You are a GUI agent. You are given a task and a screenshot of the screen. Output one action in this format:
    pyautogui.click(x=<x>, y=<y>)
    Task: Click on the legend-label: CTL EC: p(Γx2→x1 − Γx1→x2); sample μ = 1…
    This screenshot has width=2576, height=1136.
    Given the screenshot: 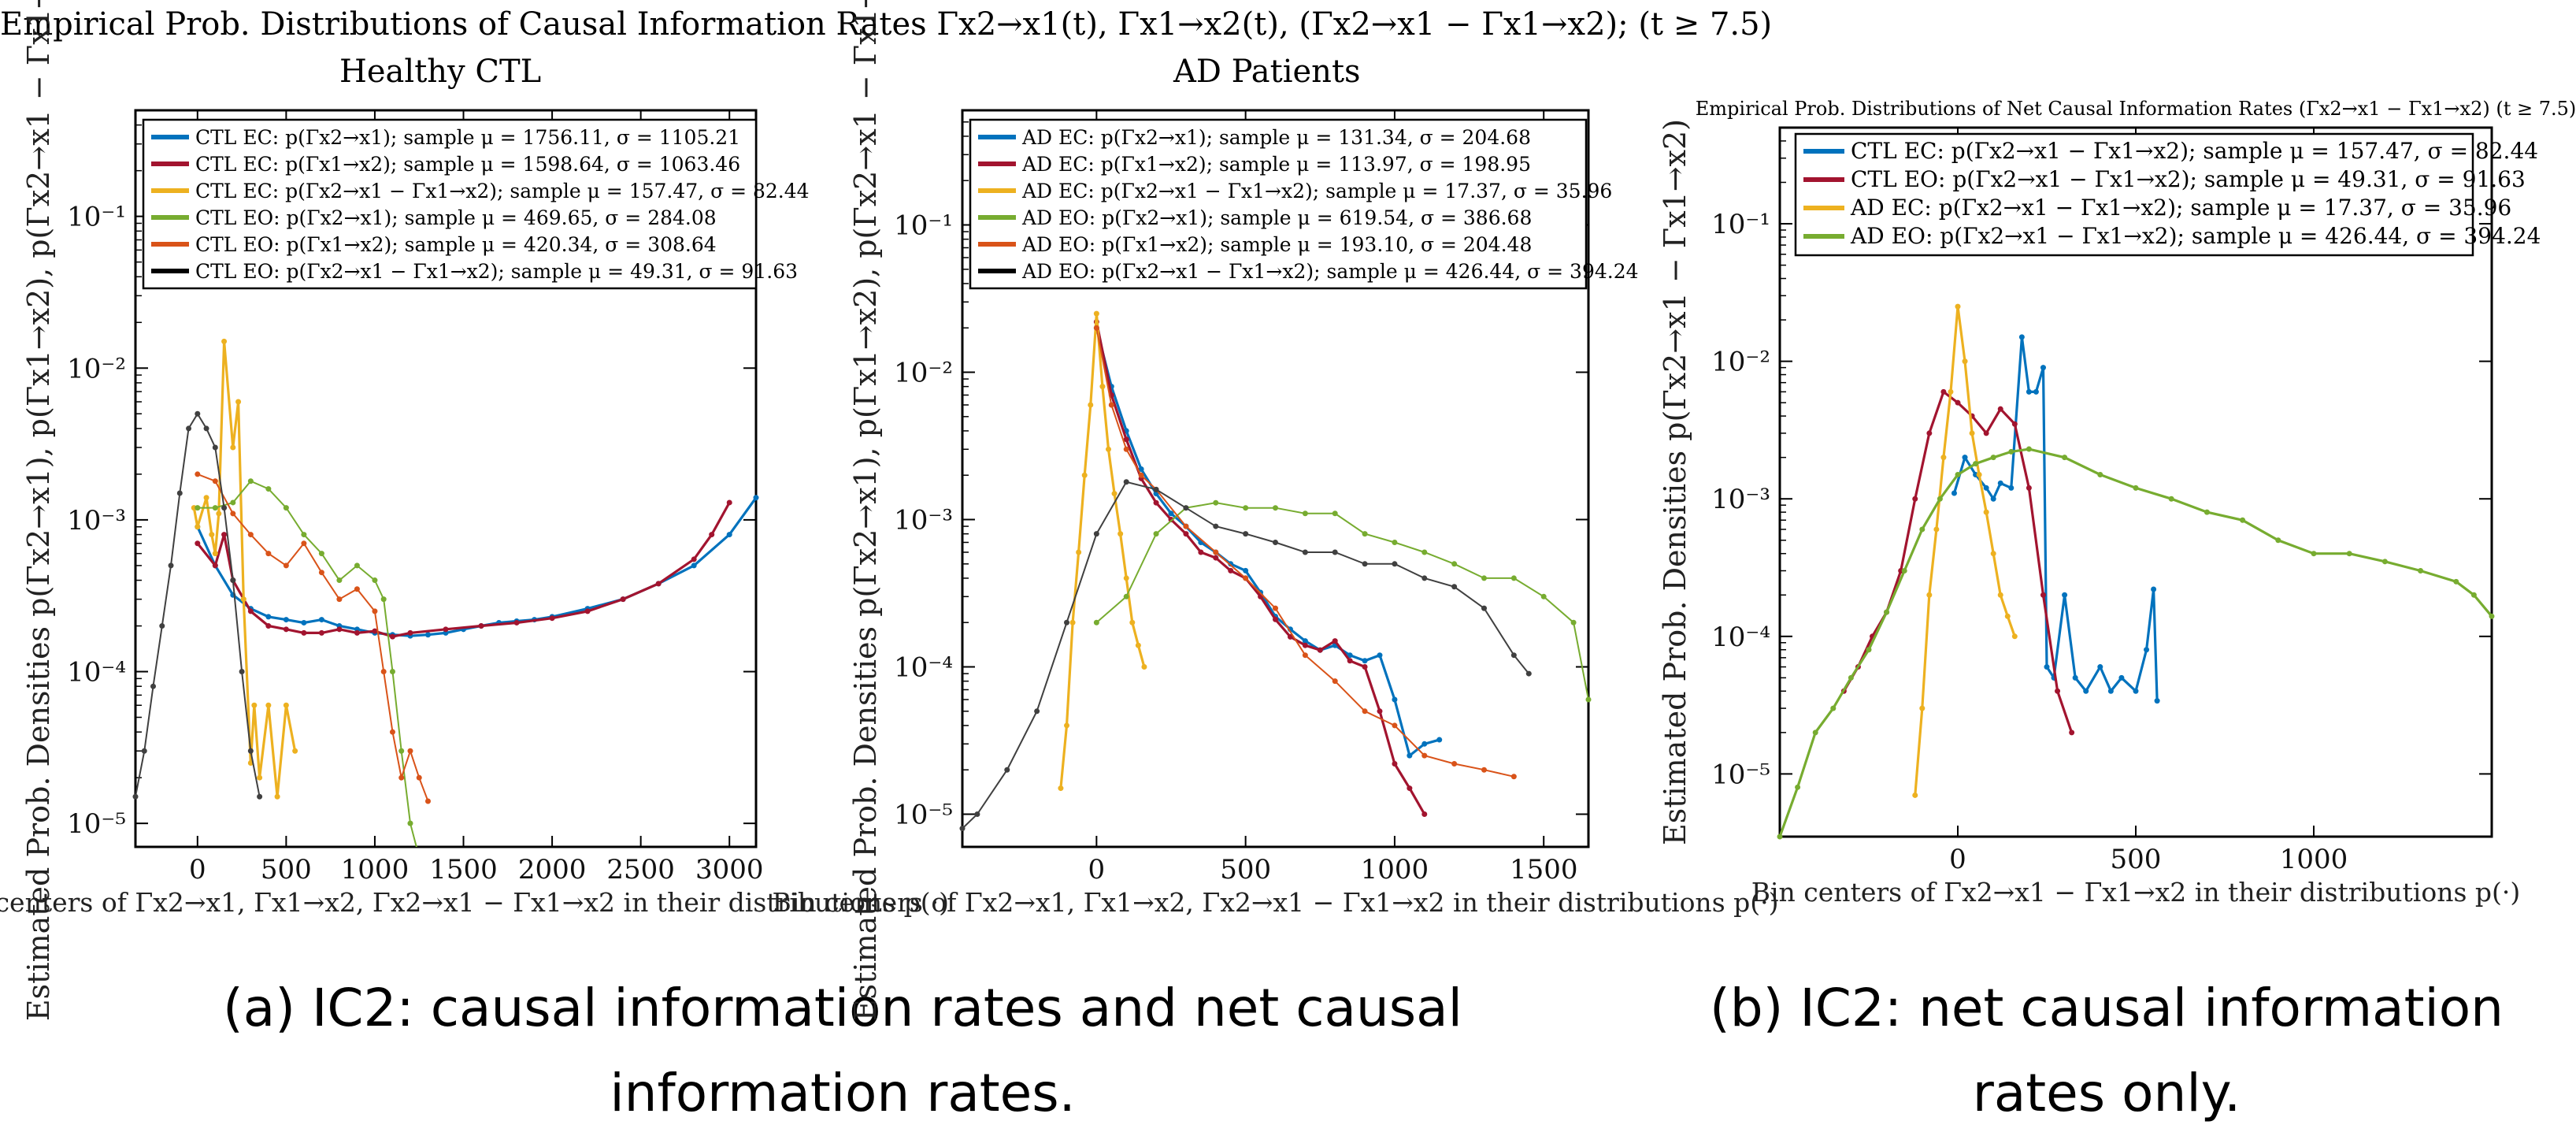 What is the action you would take?
    pyautogui.click(x=502, y=191)
    